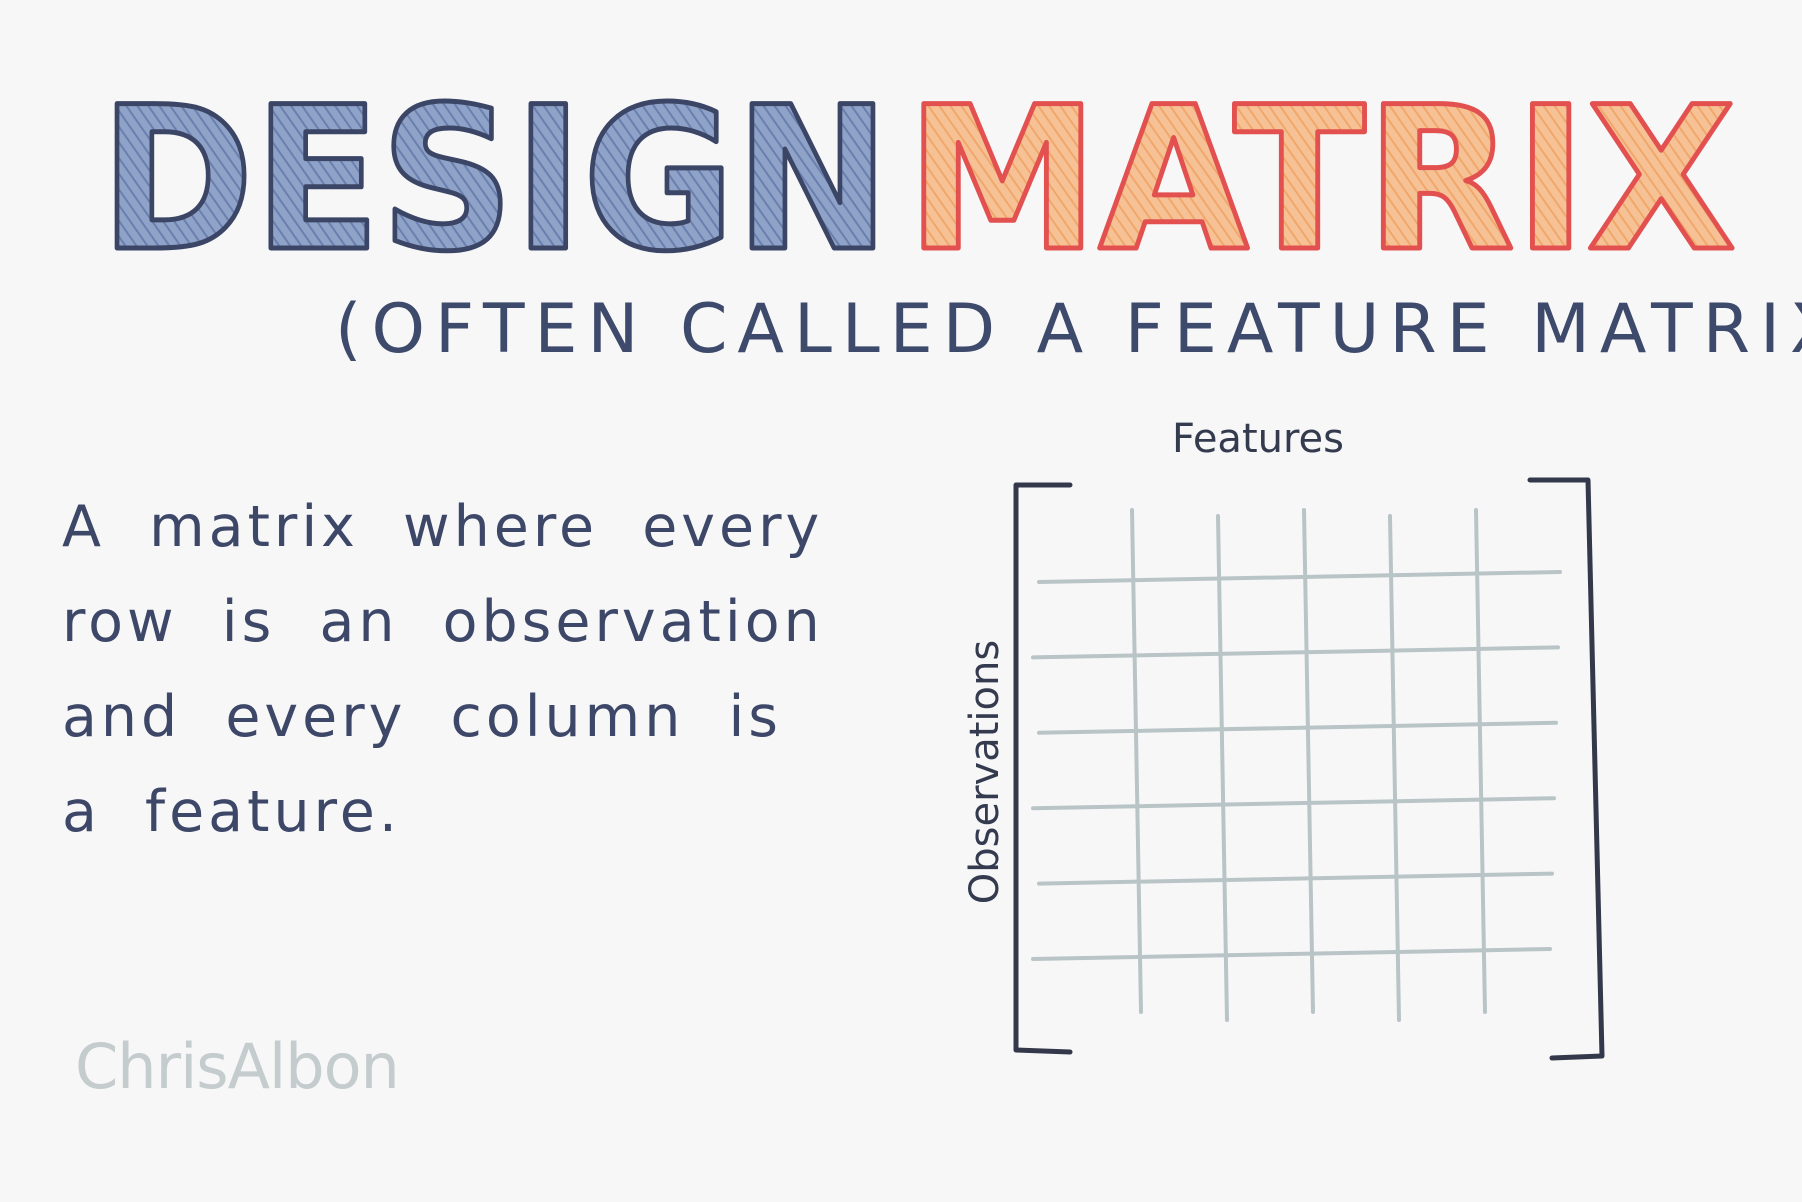  What do you see at coordinates (1566, 769) in the screenshot?
I see `right-bracket` at bounding box center [1566, 769].